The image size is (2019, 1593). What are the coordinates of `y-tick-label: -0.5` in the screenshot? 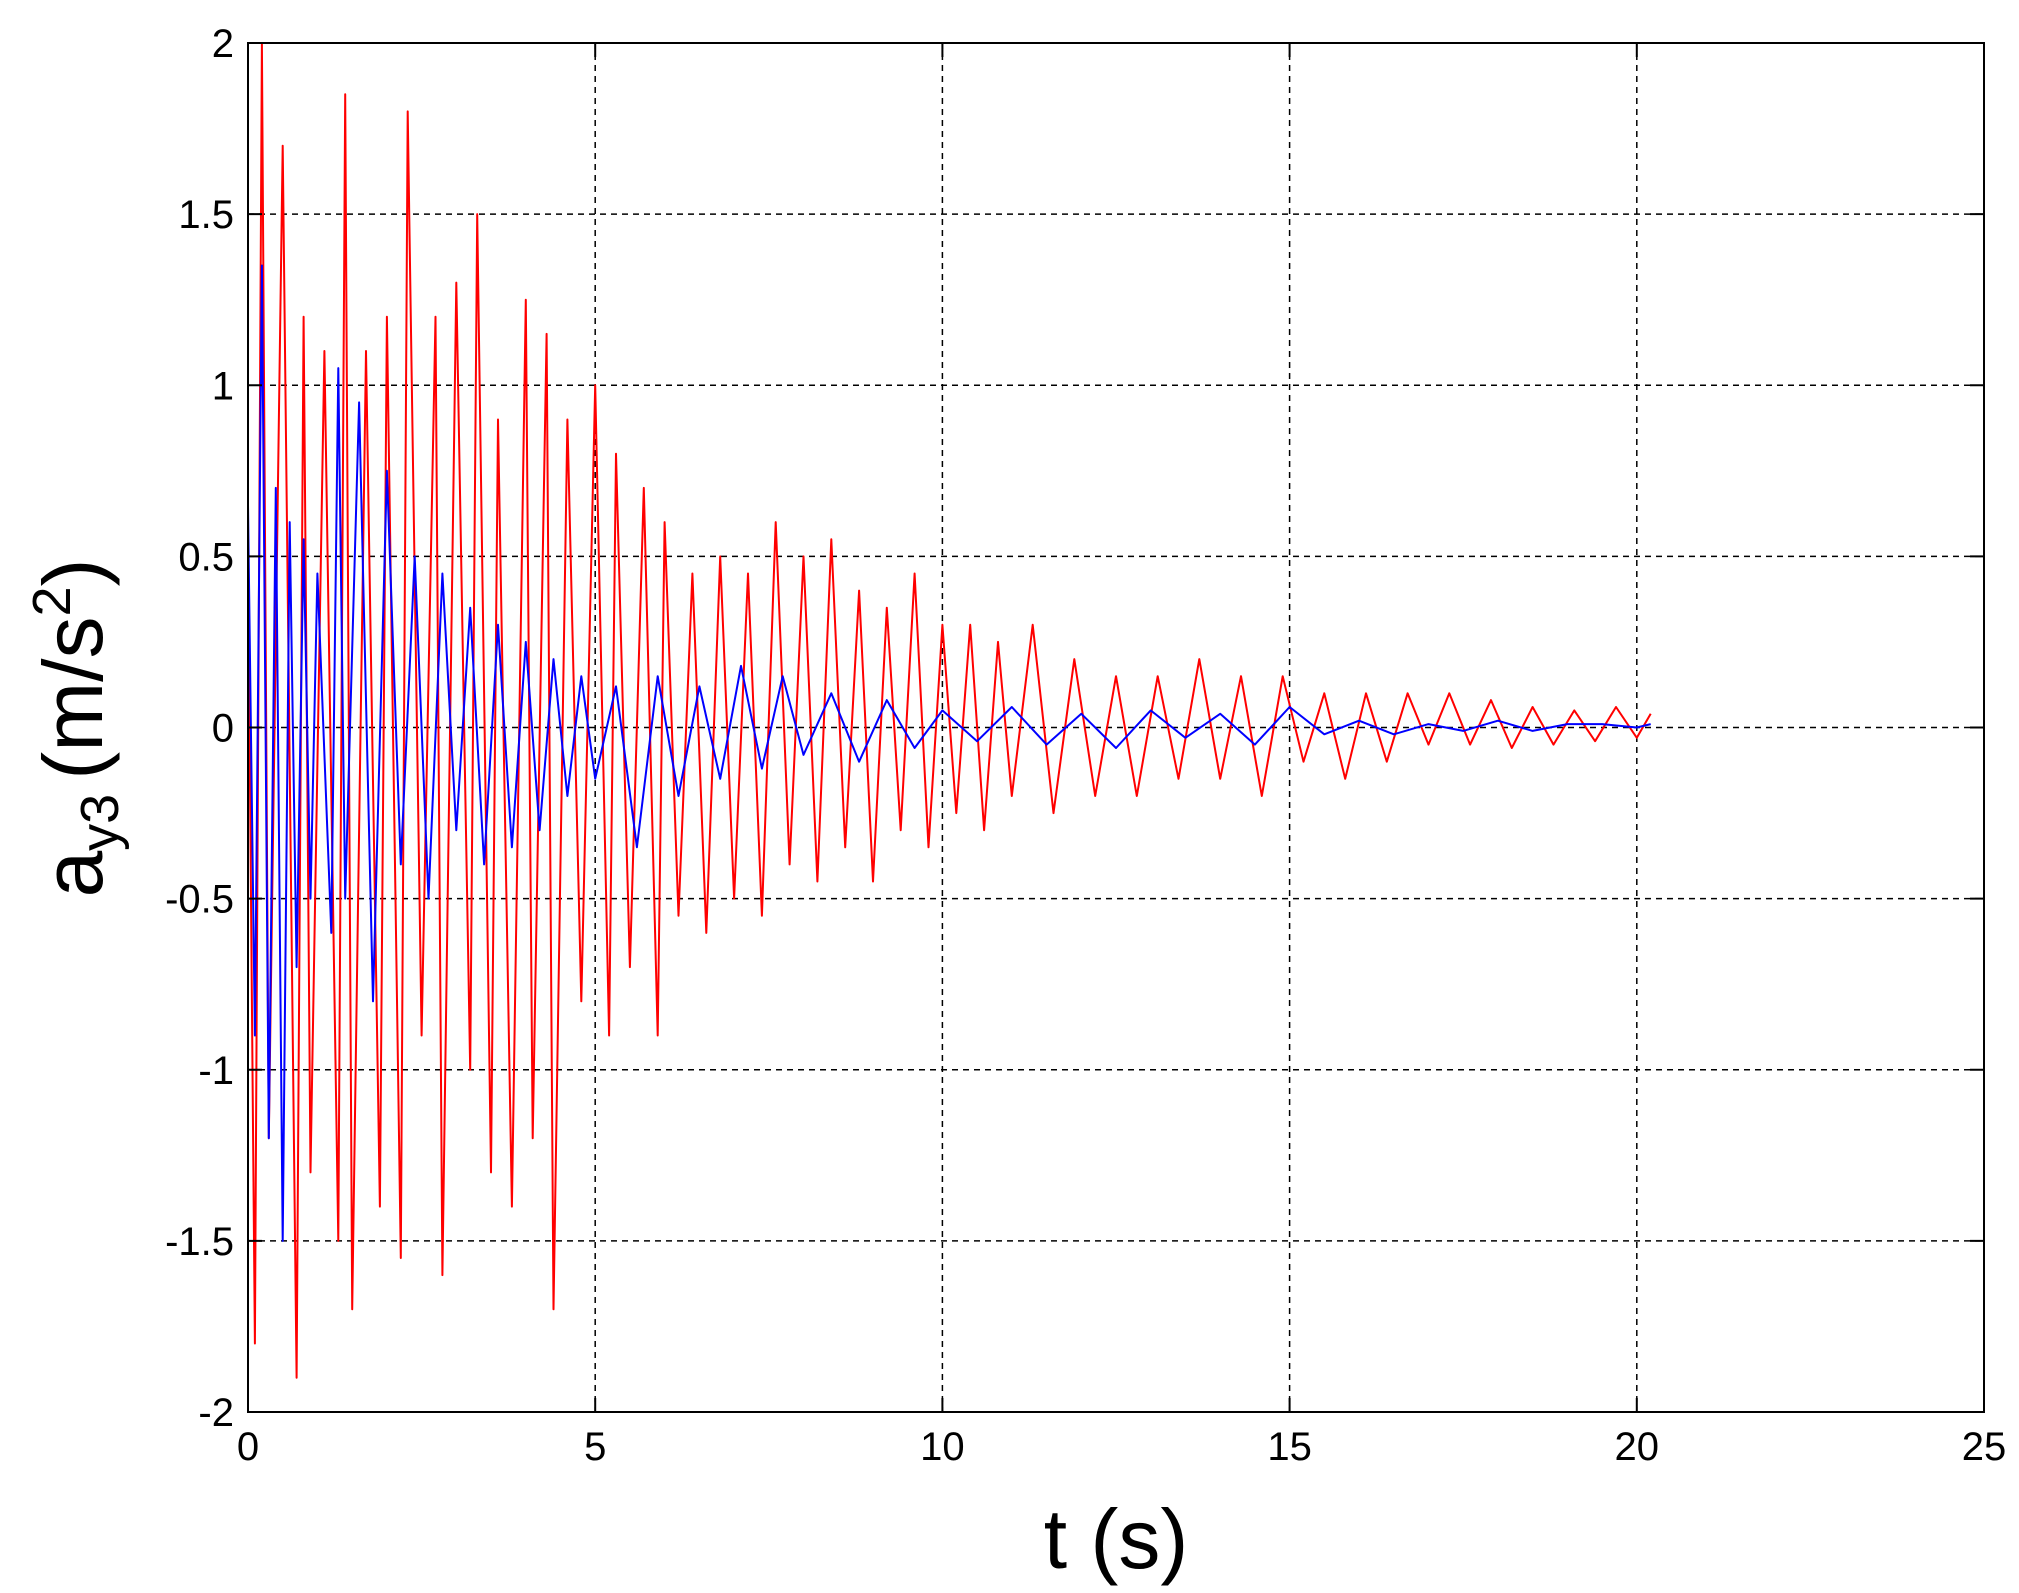 It's located at (199, 900).